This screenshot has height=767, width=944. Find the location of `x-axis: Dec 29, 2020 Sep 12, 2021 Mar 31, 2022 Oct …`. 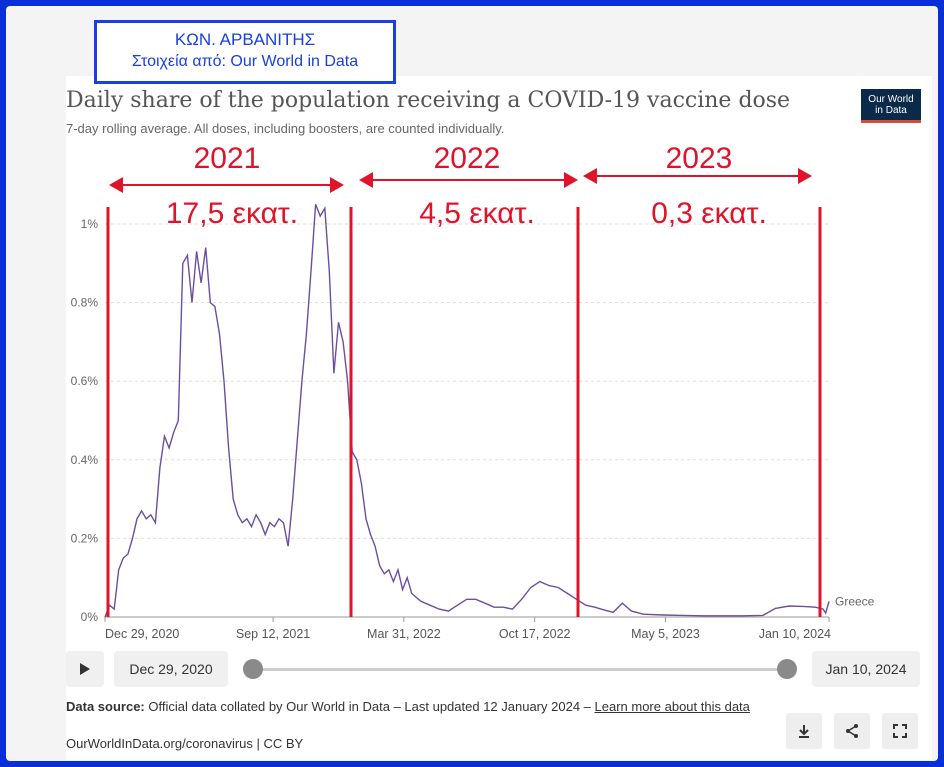

x-axis: Dec 29, 2020 Sep 12, 2021 Mar 31, 2022 Oct … is located at coordinates (467, 628).